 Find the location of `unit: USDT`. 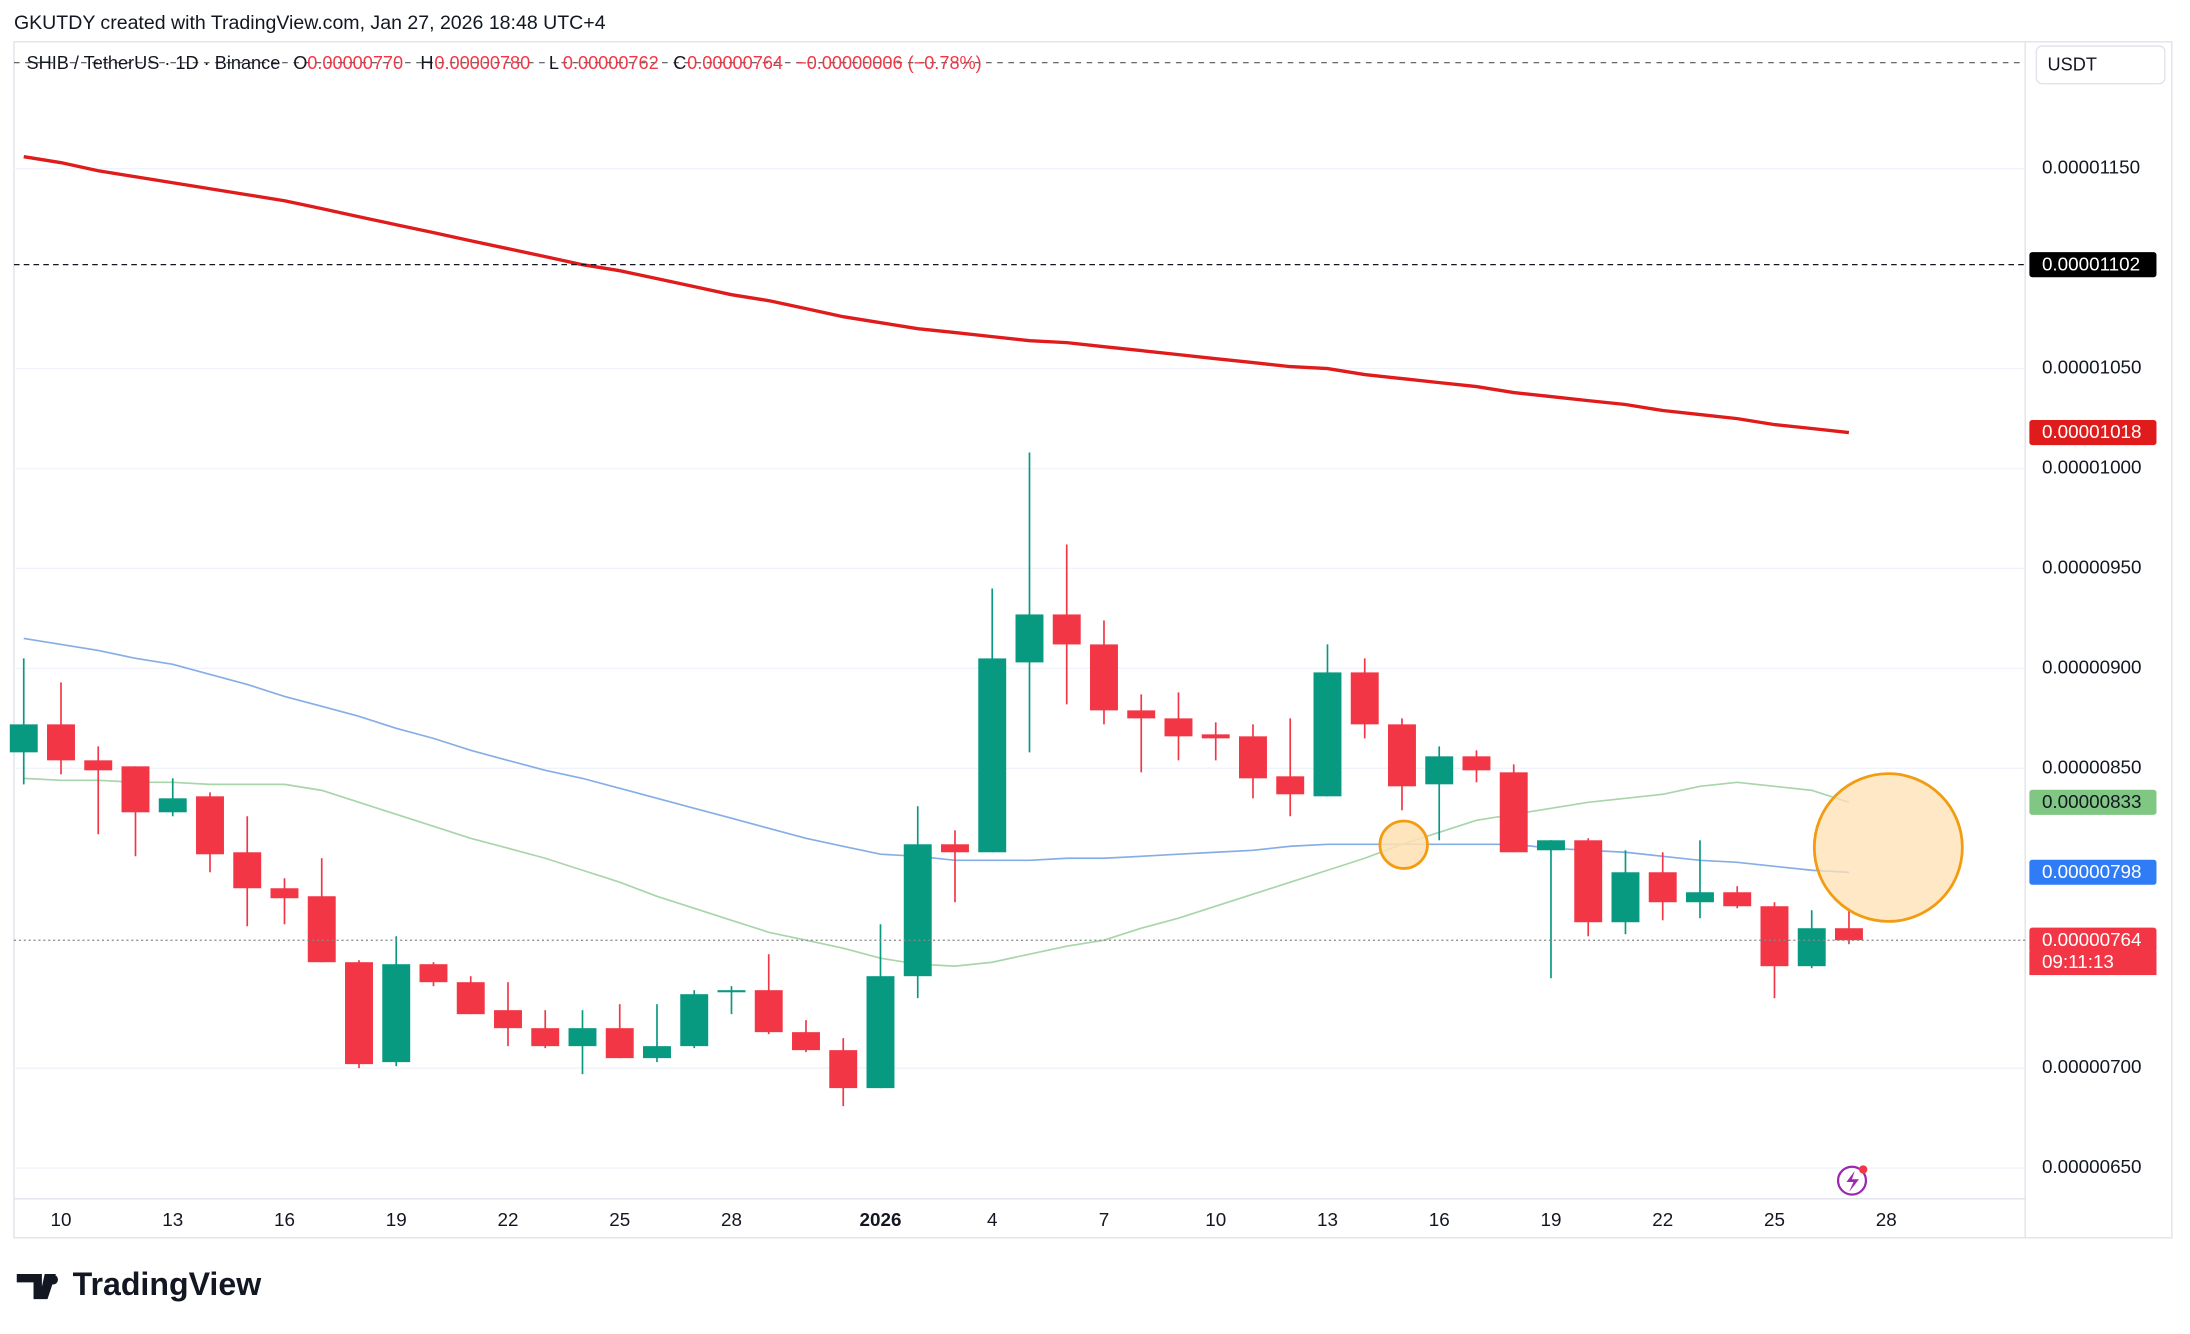

unit: USDT is located at coordinates (2072, 64).